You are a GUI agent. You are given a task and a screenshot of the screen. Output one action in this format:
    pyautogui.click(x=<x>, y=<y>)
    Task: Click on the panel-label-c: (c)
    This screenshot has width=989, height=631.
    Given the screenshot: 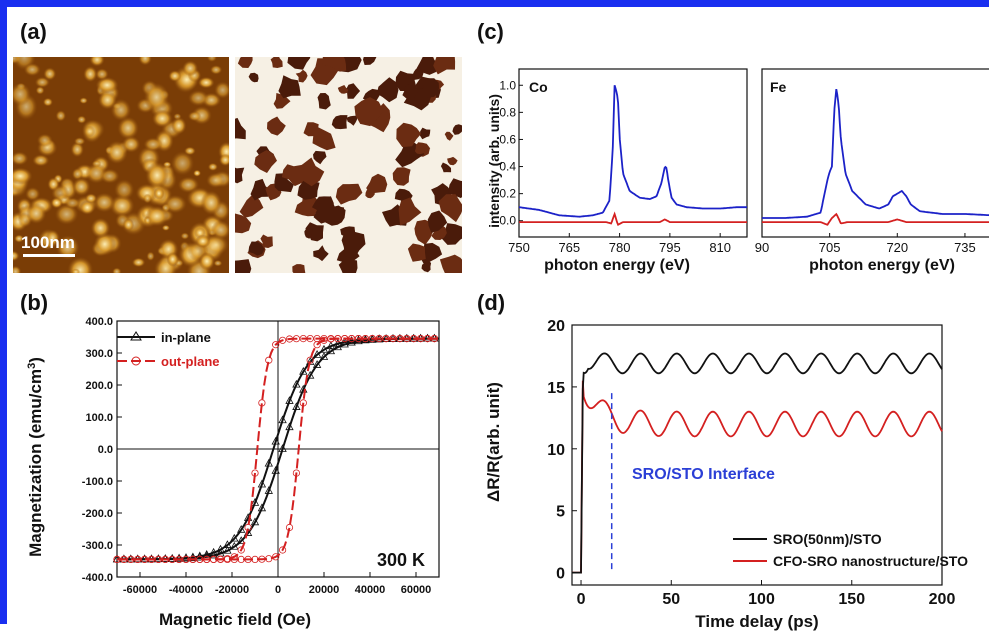 What is the action you would take?
    pyautogui.click(x=490, y=31)
    